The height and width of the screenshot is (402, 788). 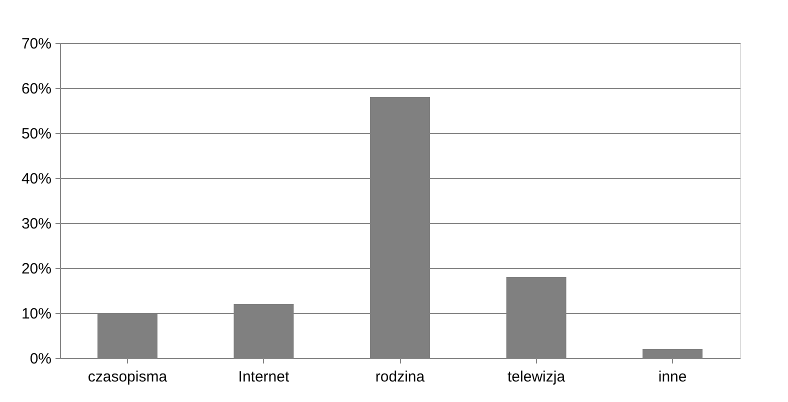 I want to click on x-tick-label: telewizja, so click(x=537, y=377).